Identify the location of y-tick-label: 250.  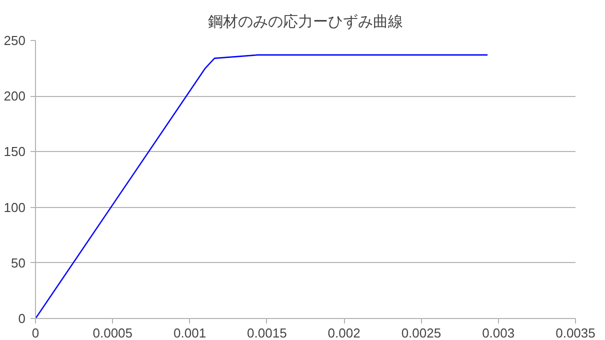
(15, 40).